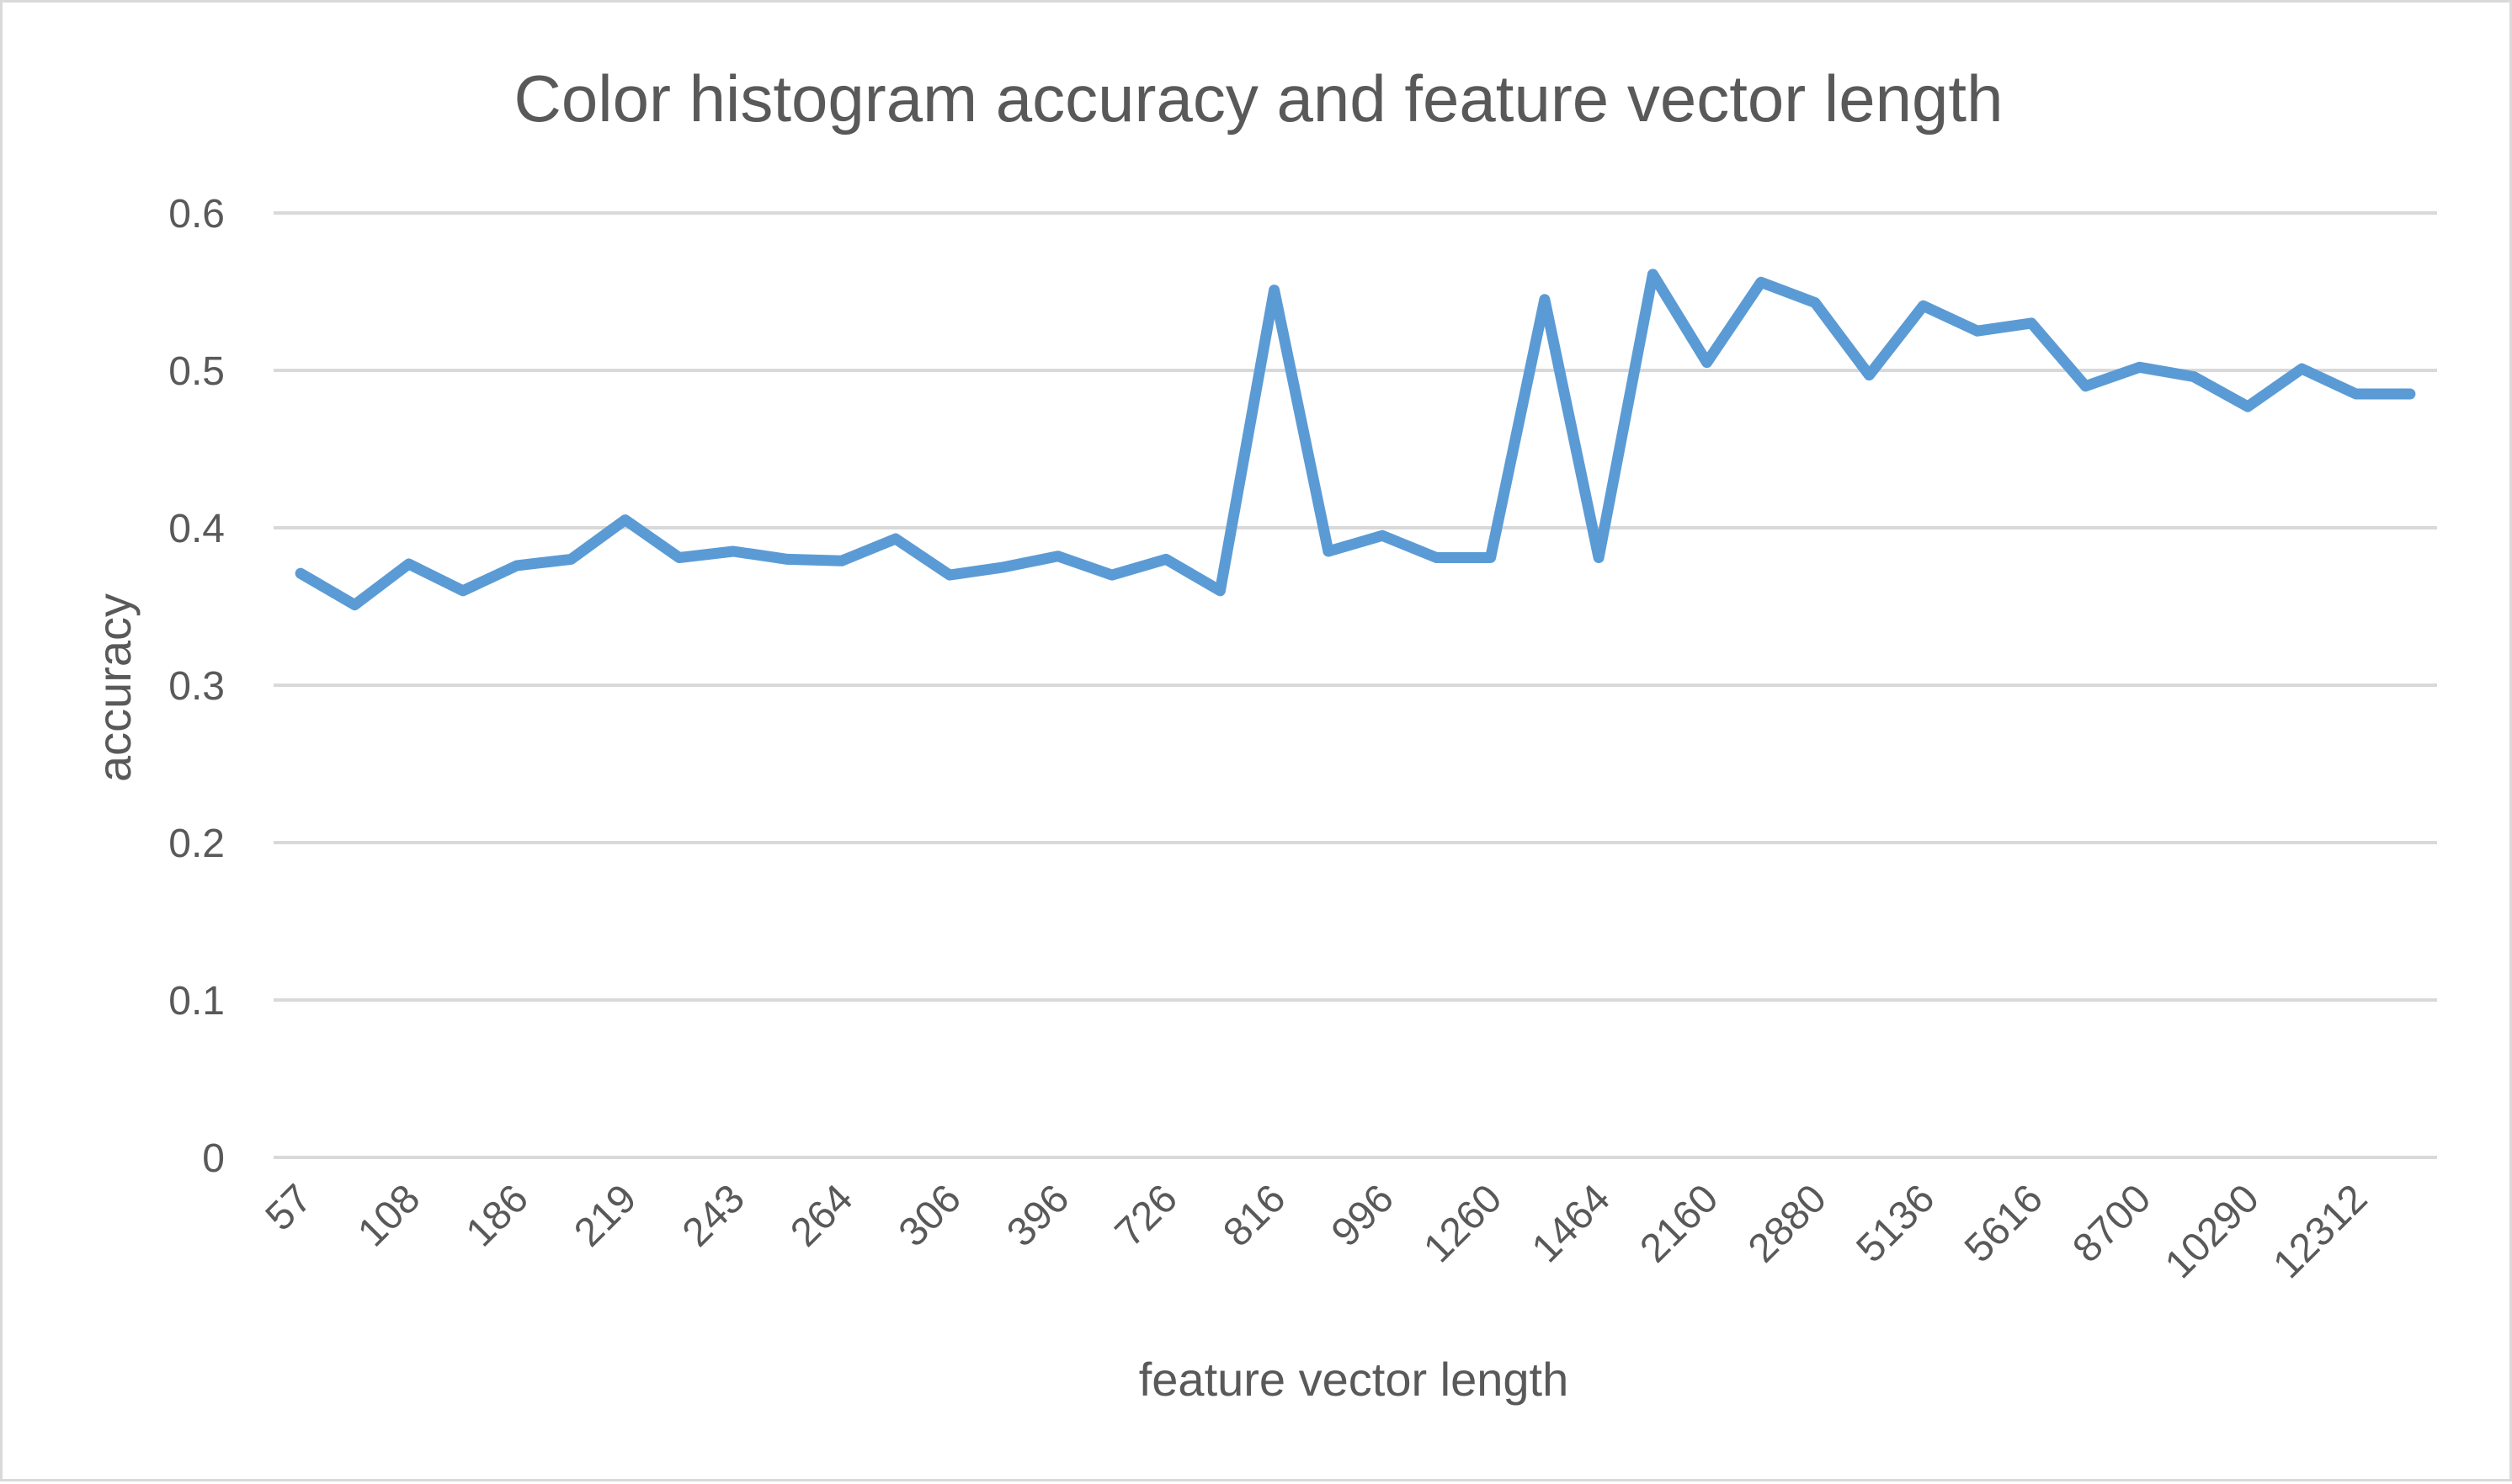 The height and width of the screenshot is (1484, 2512). Describe the element at coordinates (1146, 1215) in the screenshot. I see `x-tick-label: 726` at that location.